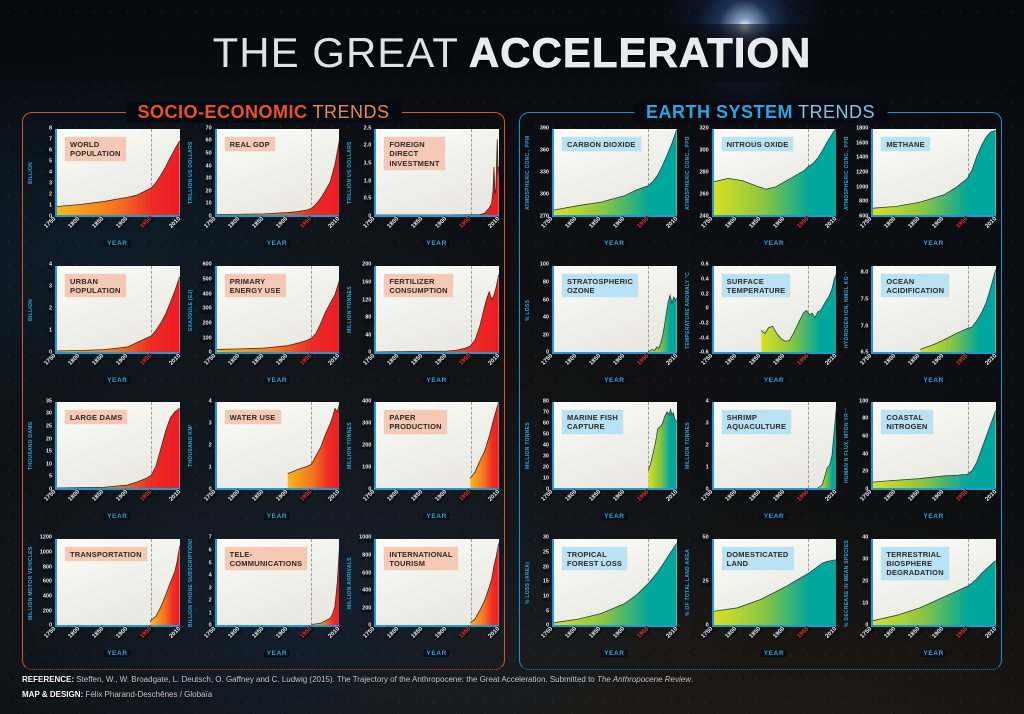  What do you see at coordinates (50, 265) in the screenshot?
I see `y-tick: 4` at bounding box center [50, 265].